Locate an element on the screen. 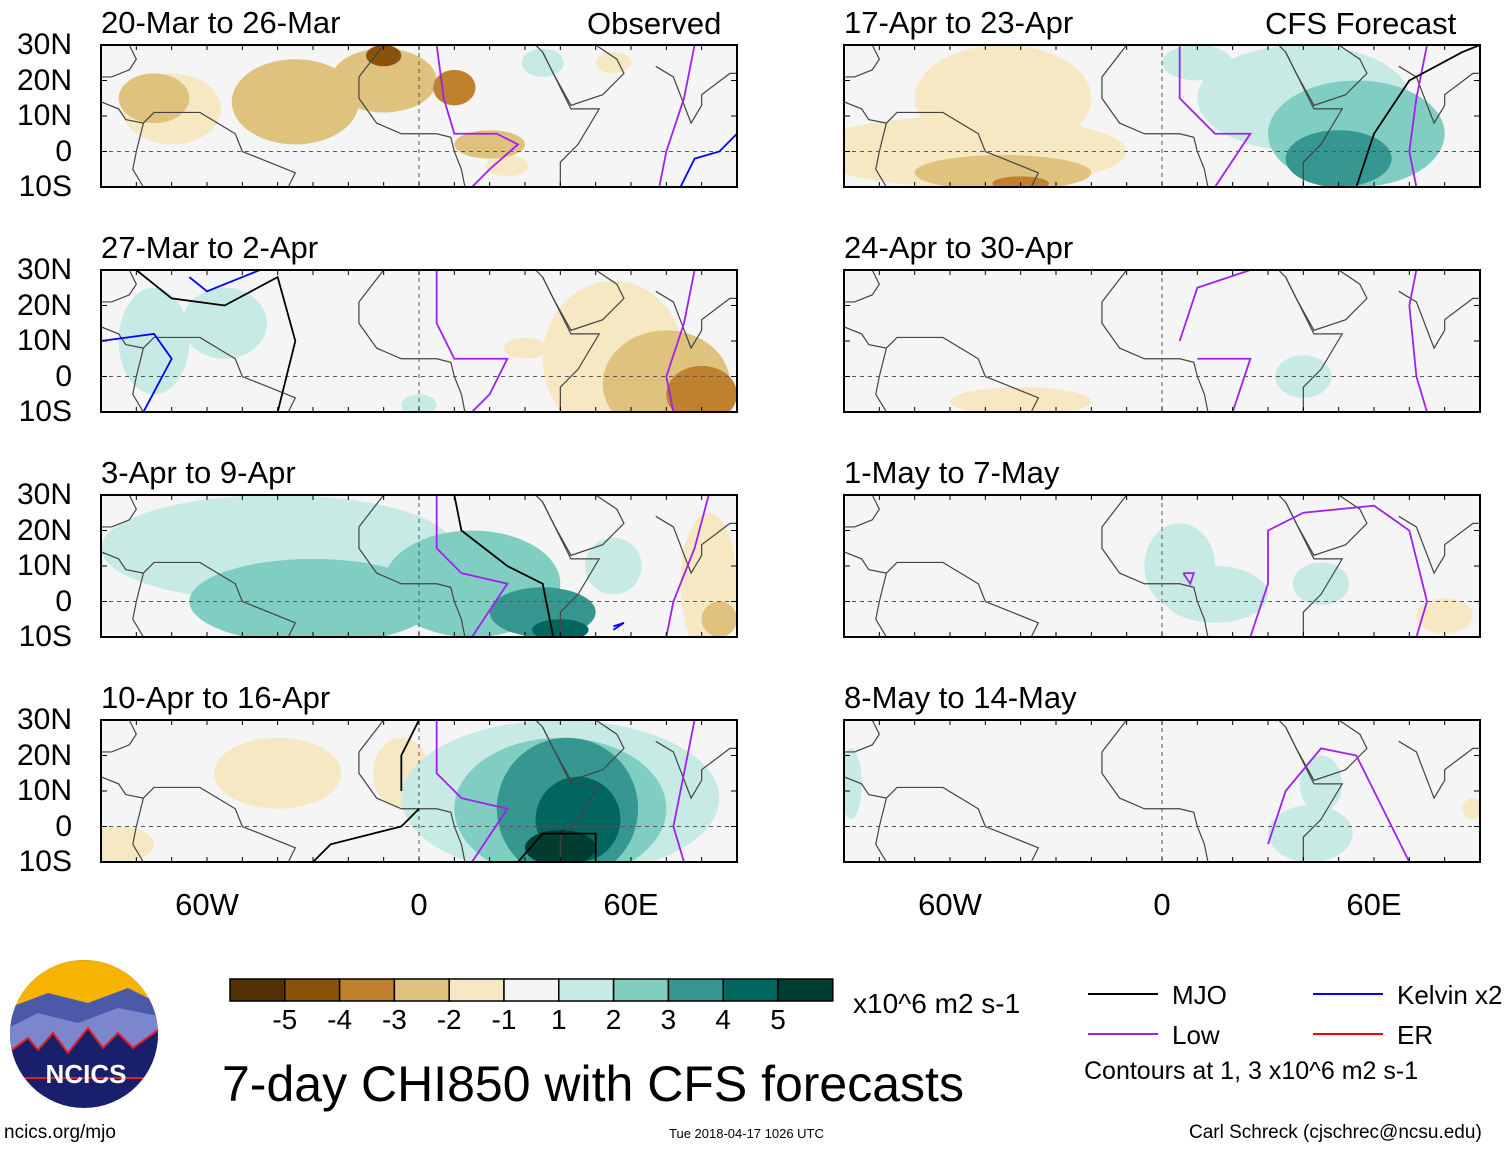 The height and width of the screenshot is (1149, 1510). lon-label: 0 is located at coordinates (1162, 904).